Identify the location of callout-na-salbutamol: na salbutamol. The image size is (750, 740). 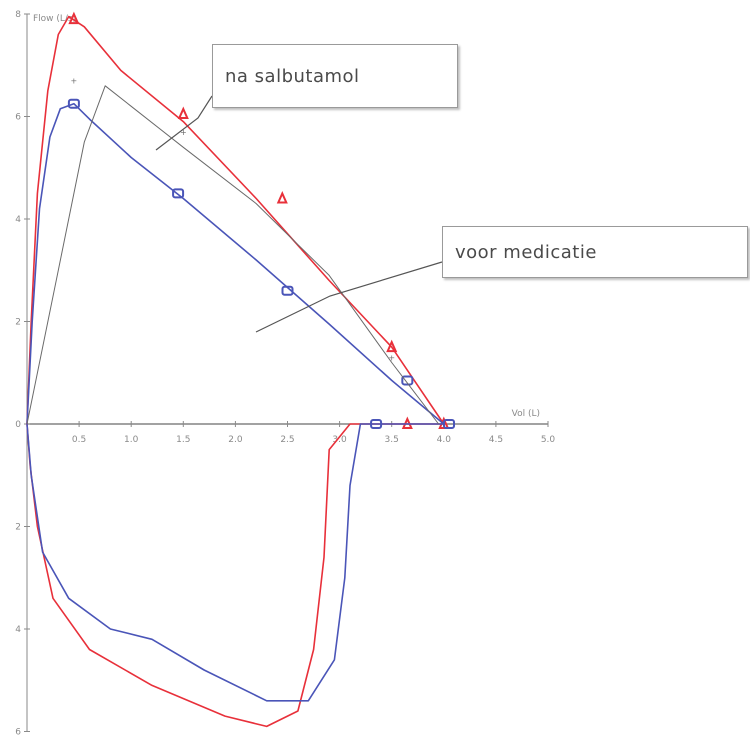
(335, 76).